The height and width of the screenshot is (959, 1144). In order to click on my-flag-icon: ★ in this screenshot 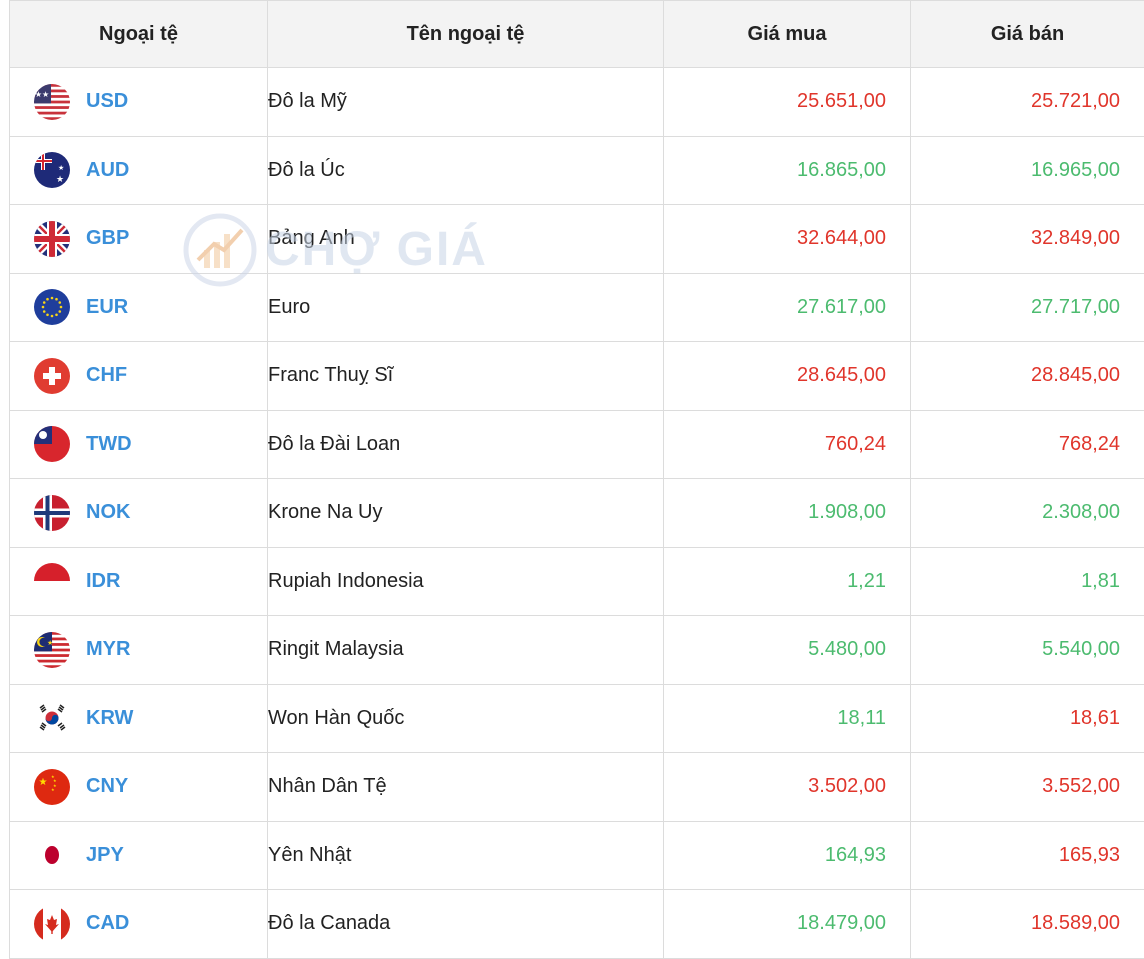, I will do `click(52, 650)`.